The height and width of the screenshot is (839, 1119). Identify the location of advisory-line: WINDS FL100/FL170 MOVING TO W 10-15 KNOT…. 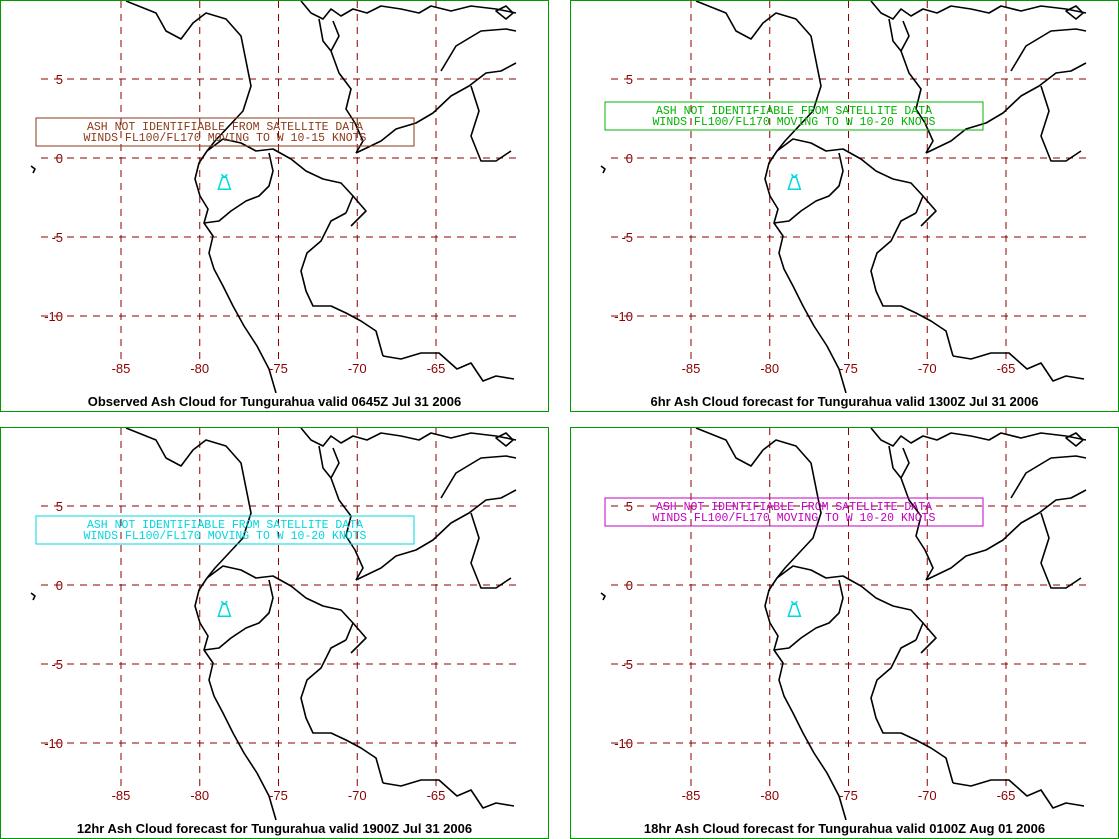
(225, 138).